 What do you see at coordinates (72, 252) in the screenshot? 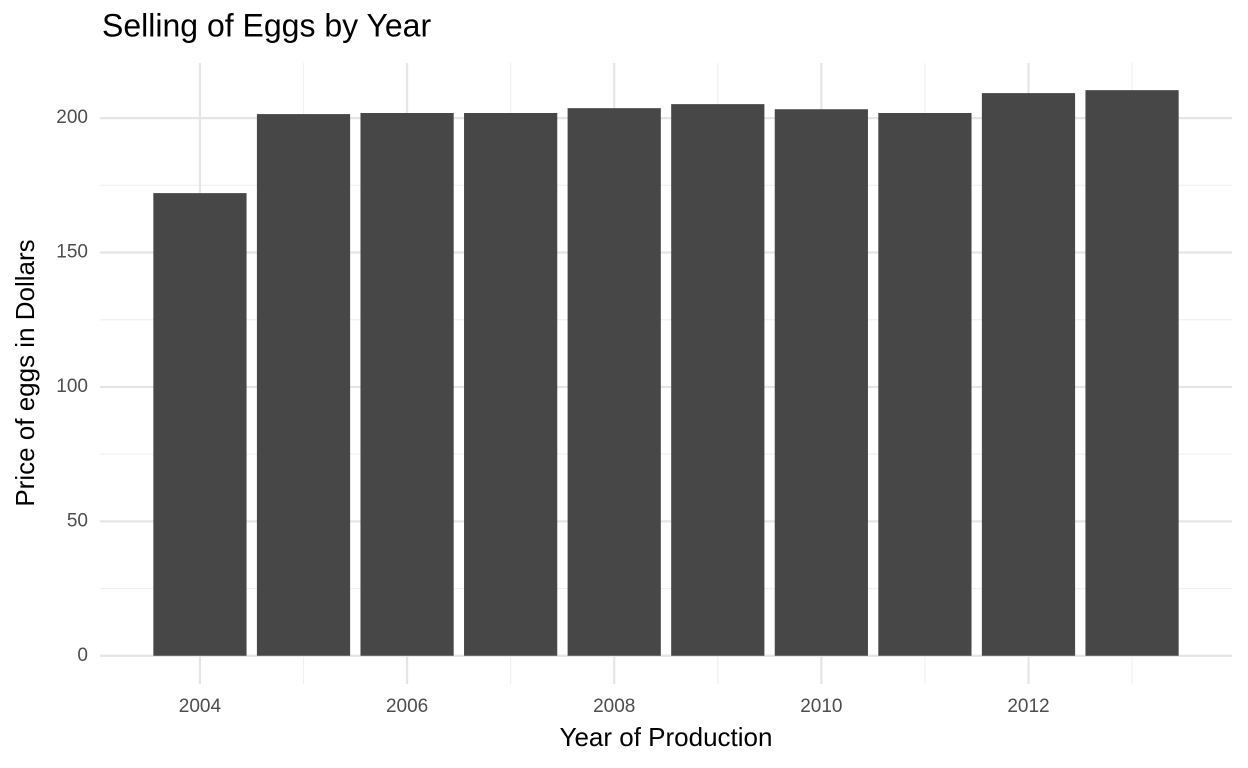
I see `y-tick-label: 150` at bounding box center [72, 252].